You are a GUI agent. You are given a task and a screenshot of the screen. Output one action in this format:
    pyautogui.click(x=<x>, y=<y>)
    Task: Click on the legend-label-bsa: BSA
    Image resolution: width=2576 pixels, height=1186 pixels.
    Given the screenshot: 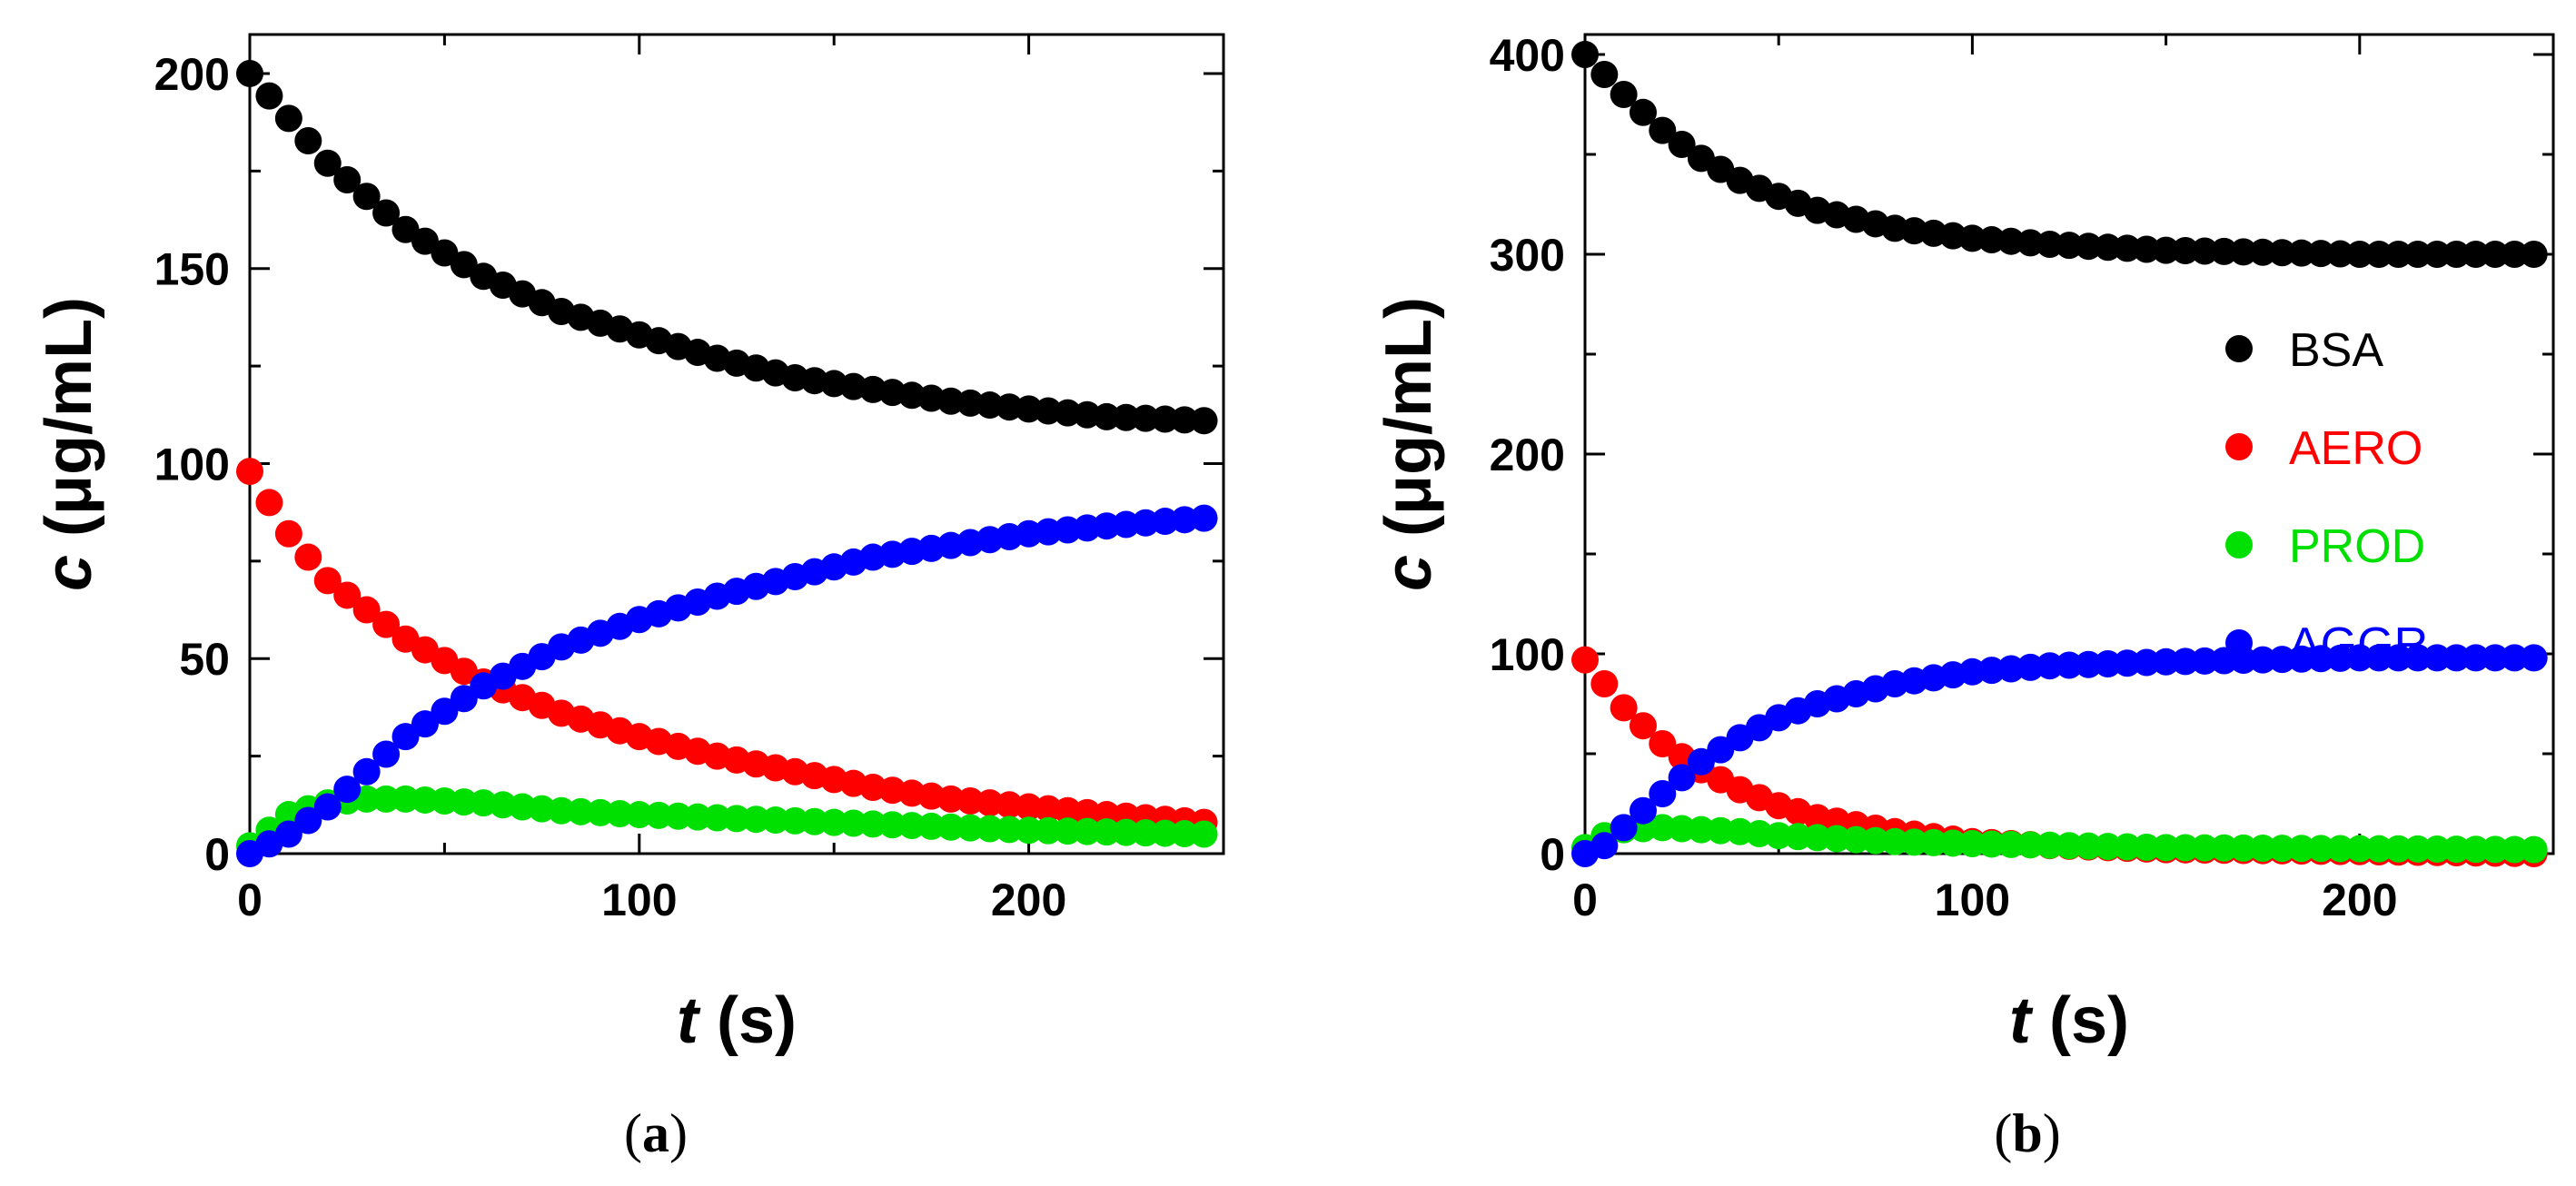 What is the action you would take?
    pyautogui.click(x=2336, y=350)
    